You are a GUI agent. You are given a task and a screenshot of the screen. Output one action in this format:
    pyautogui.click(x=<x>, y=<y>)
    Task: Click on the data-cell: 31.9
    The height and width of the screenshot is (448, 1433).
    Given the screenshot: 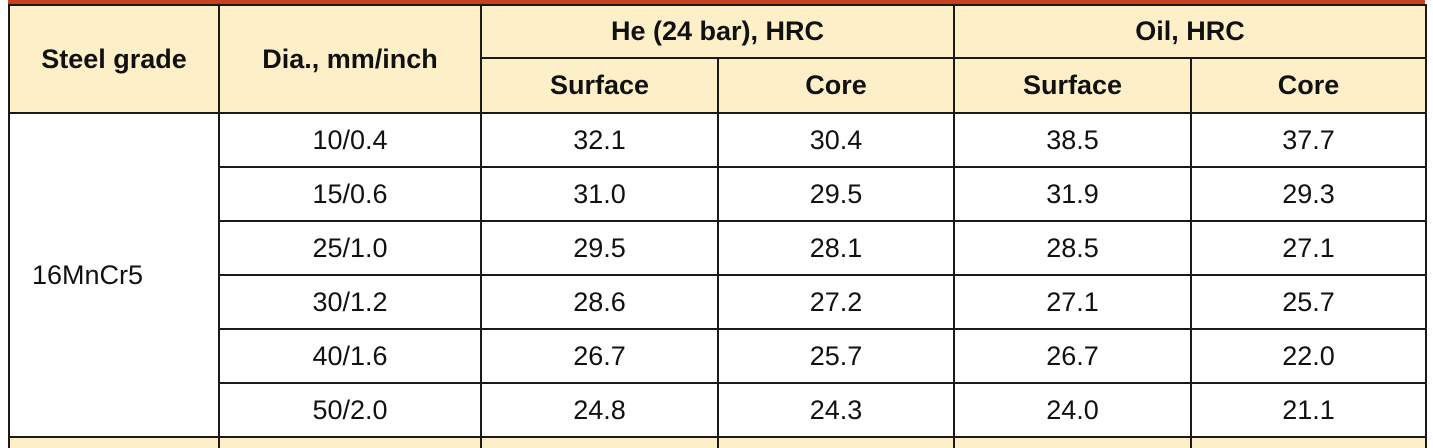 What is the action you would take?
    pyautogui.click(x=1073, y=194)
    